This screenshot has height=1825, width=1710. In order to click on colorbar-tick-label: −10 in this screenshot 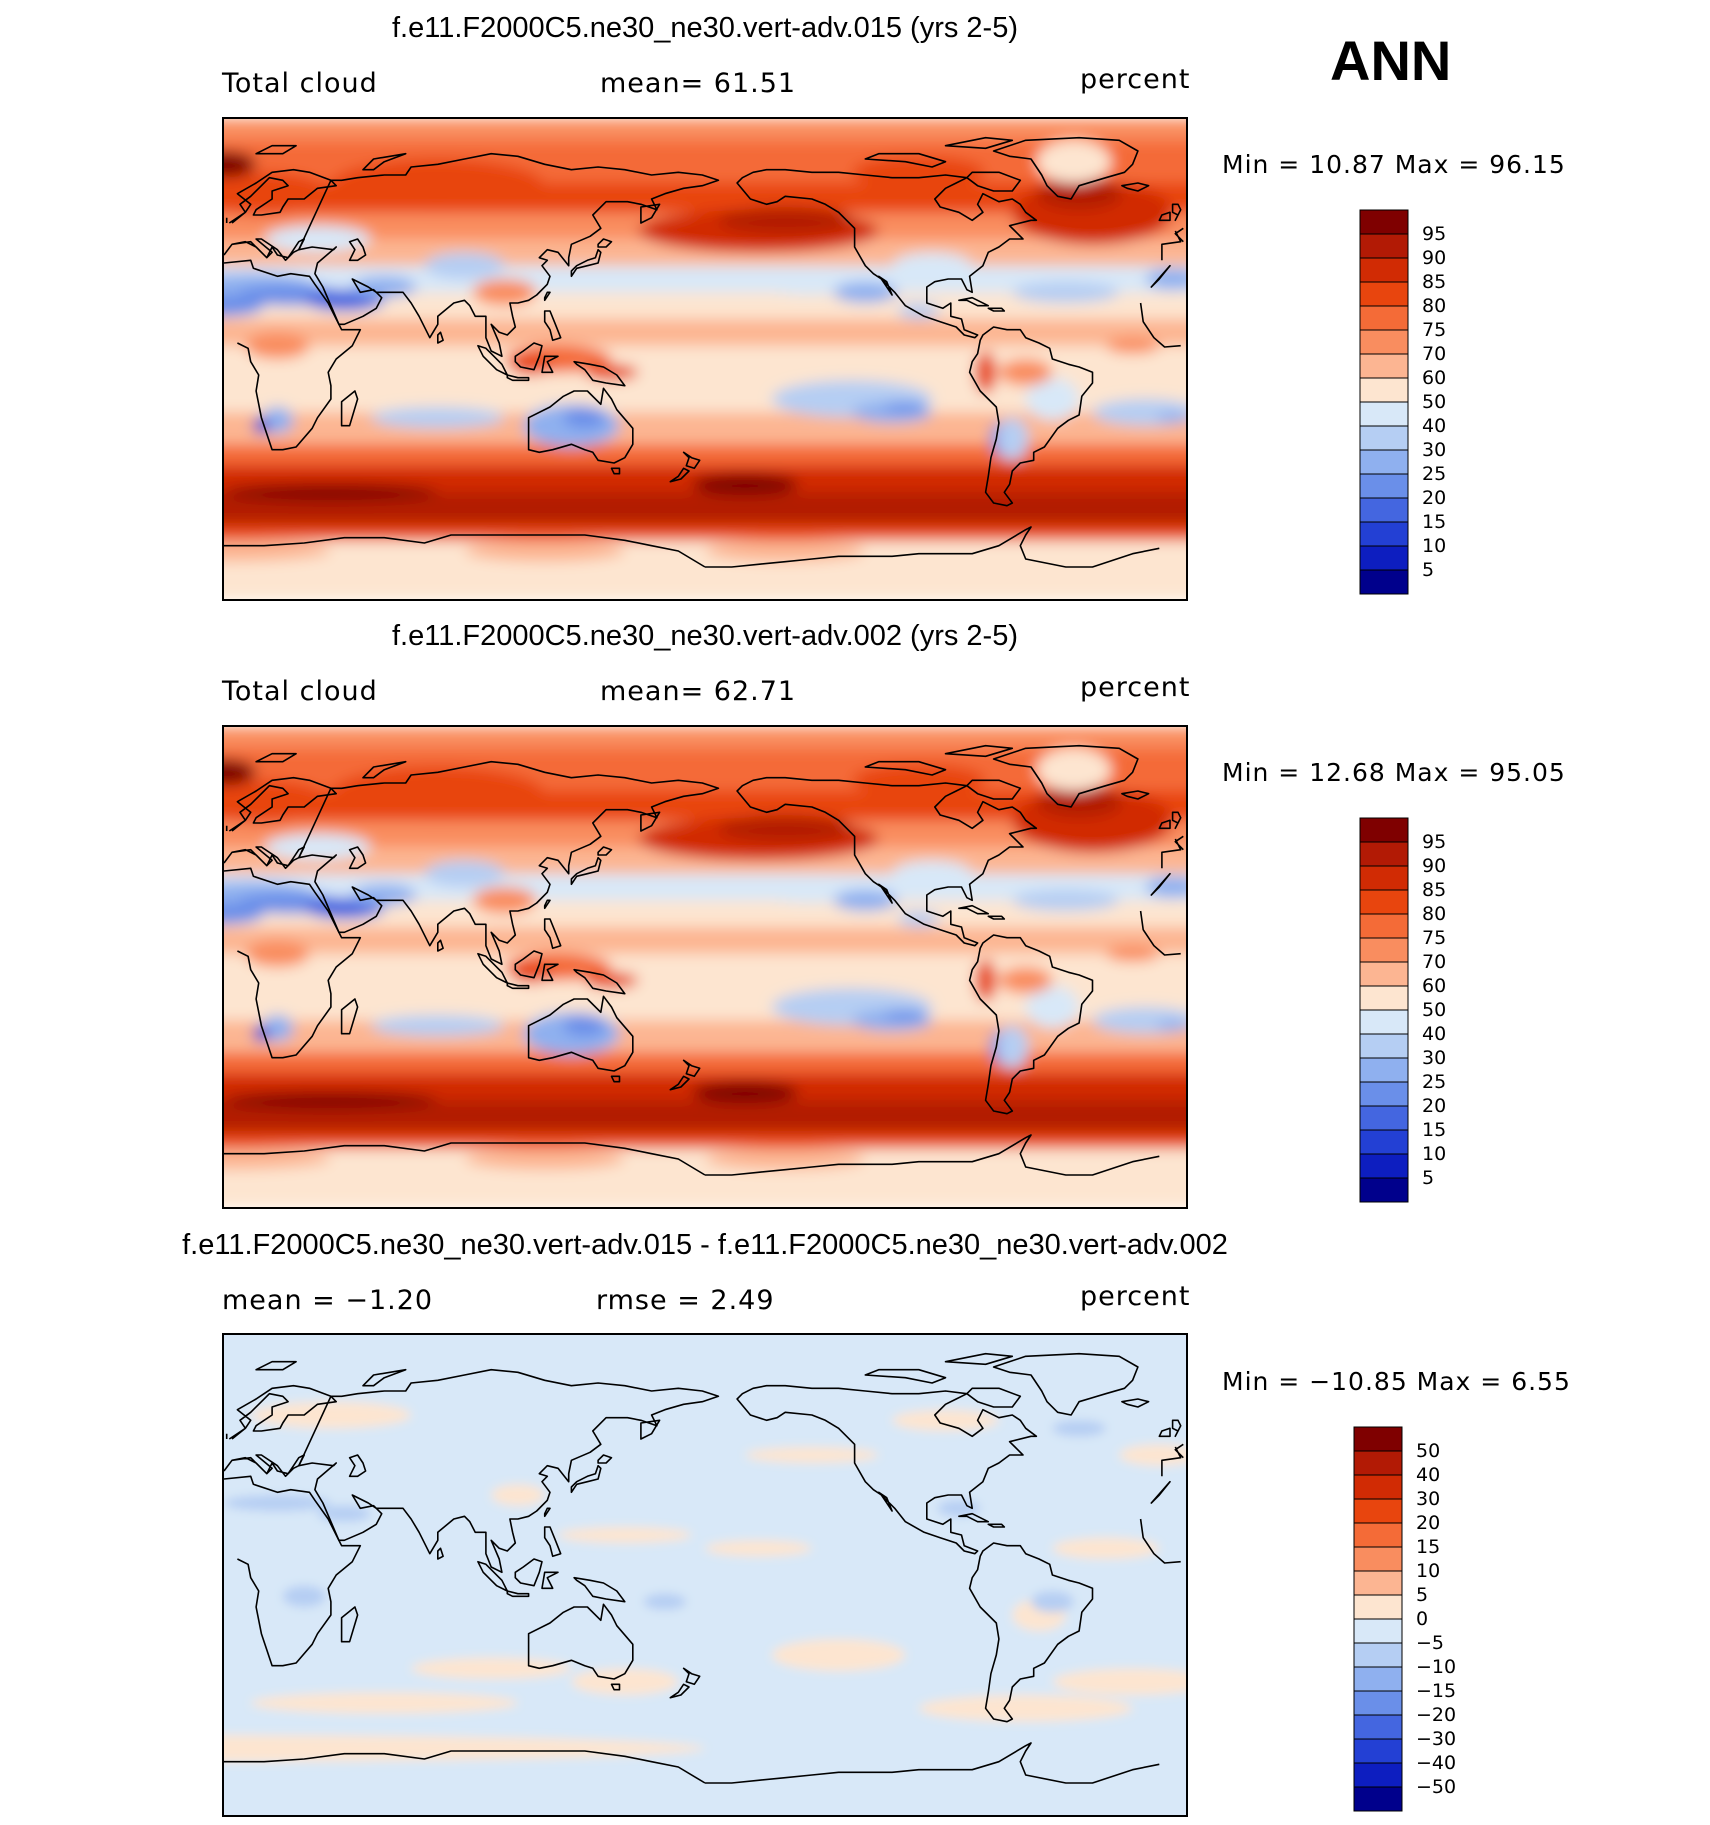, I will do `click(1436, 1667)`.